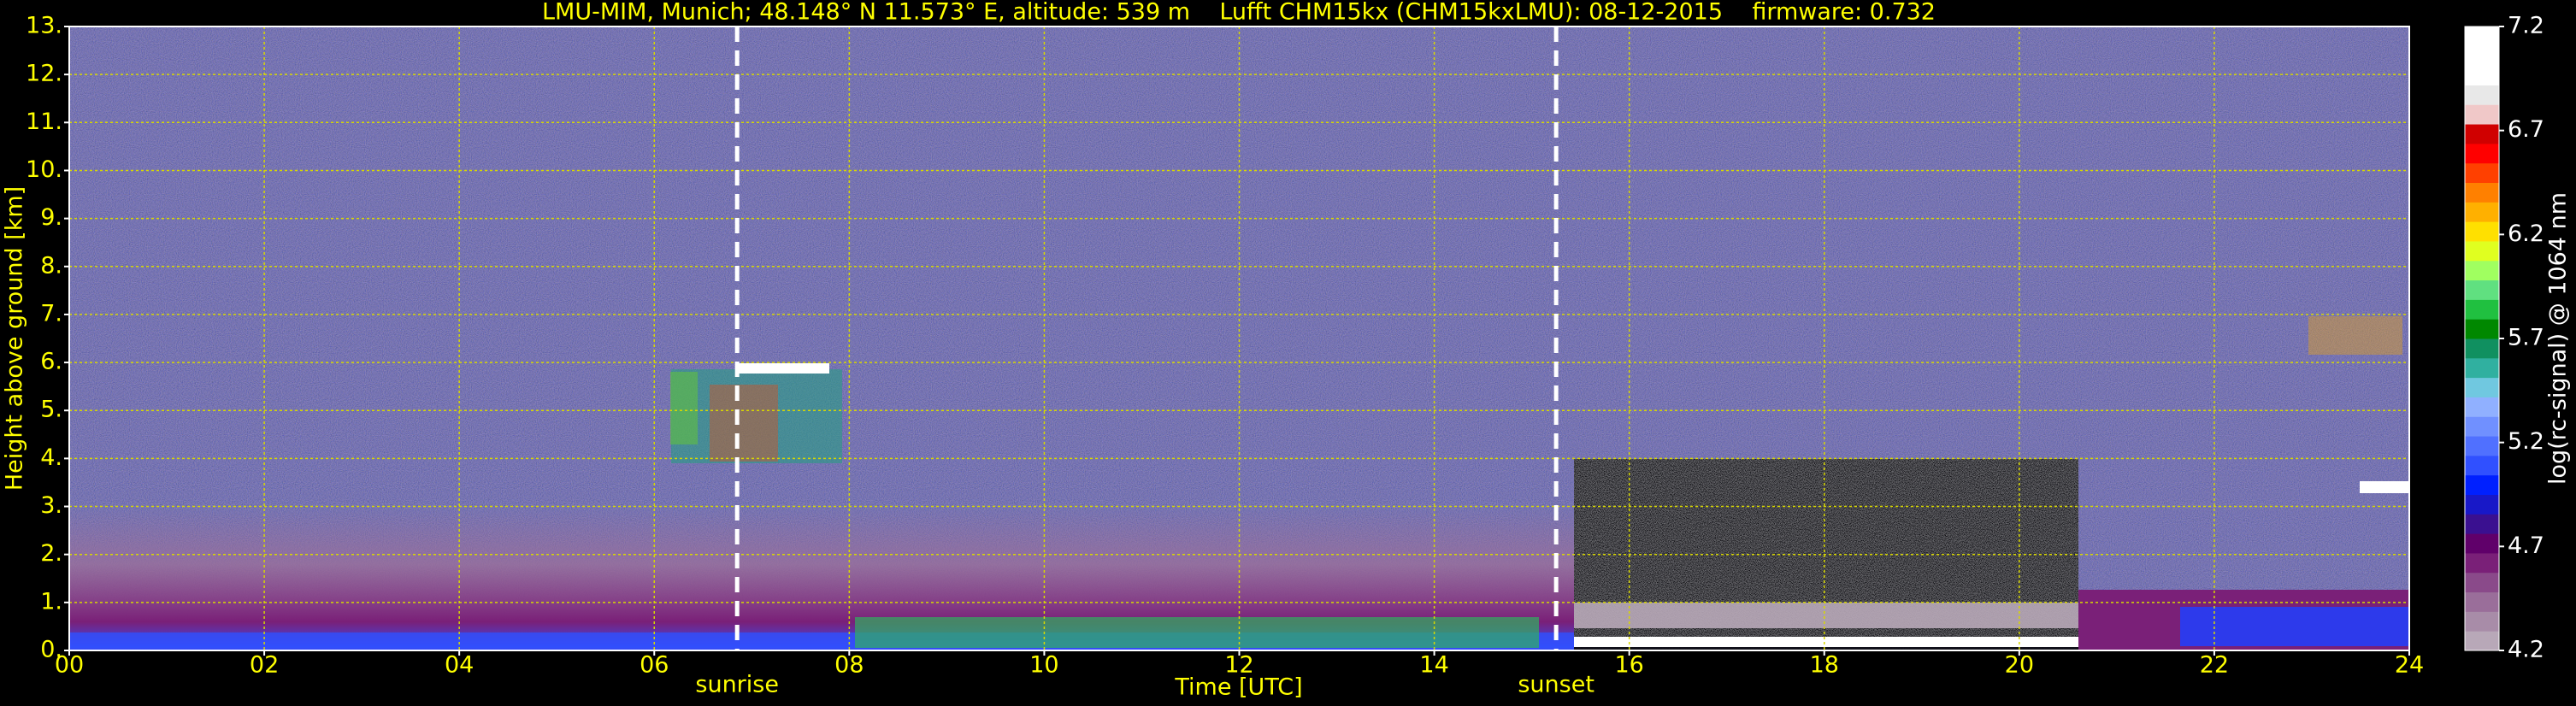 This screenshot has height=706, width=2576. What do you see at coordinates (51, 505) in the screenshot?
I see `y-tick-label: 3.` at bounding box center [51, 505].